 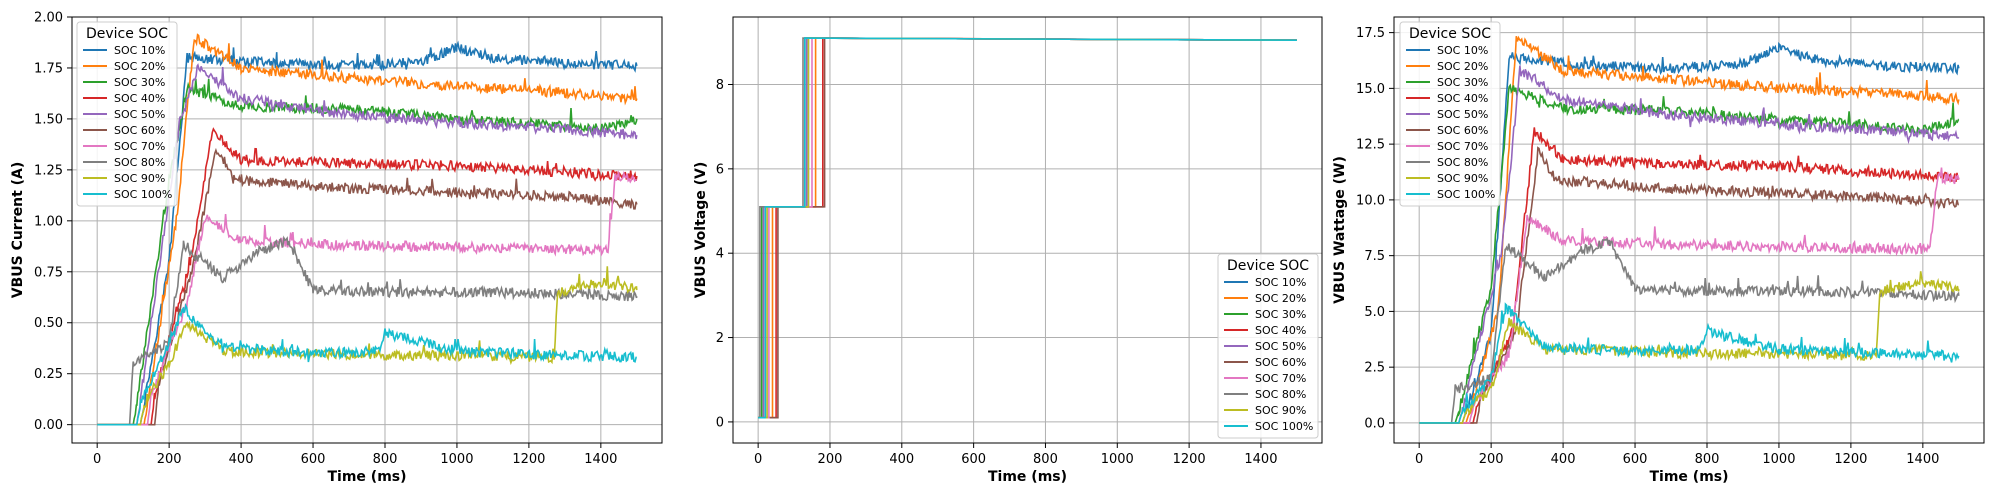 I want to click on legend-entry-label: SOC 10%, so click(x=1462, y=50).